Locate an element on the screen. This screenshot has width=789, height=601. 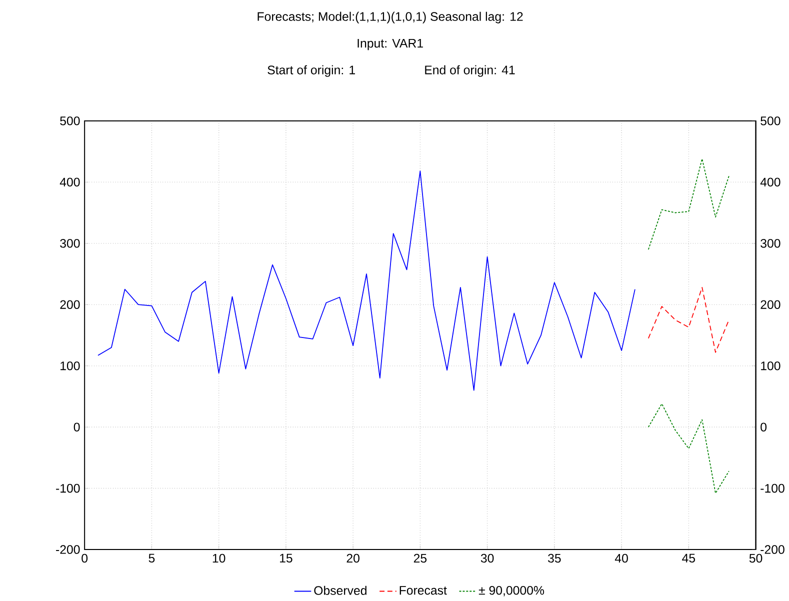
legend-label: Forecast is located at coordinates (423, 590).